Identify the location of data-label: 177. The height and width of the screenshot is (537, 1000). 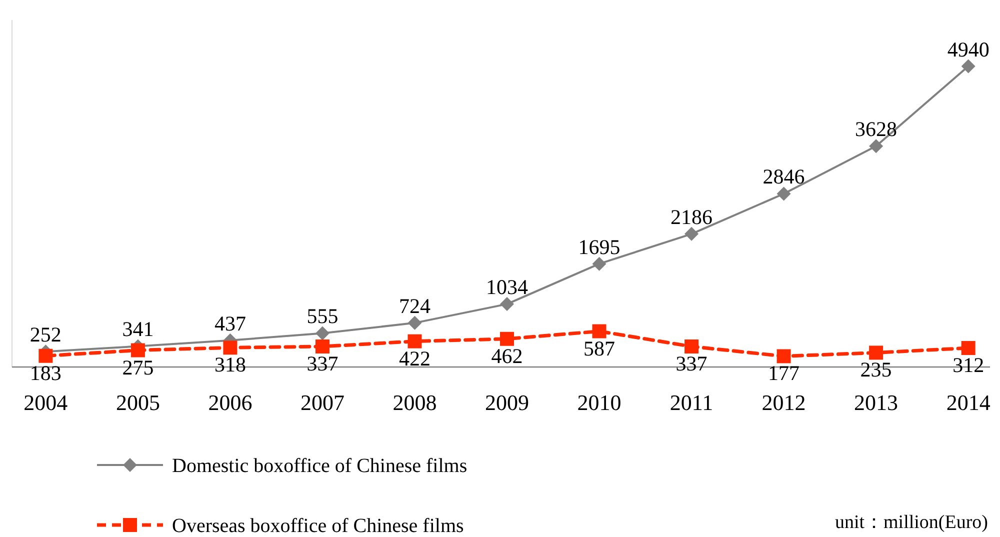
(784, 373).